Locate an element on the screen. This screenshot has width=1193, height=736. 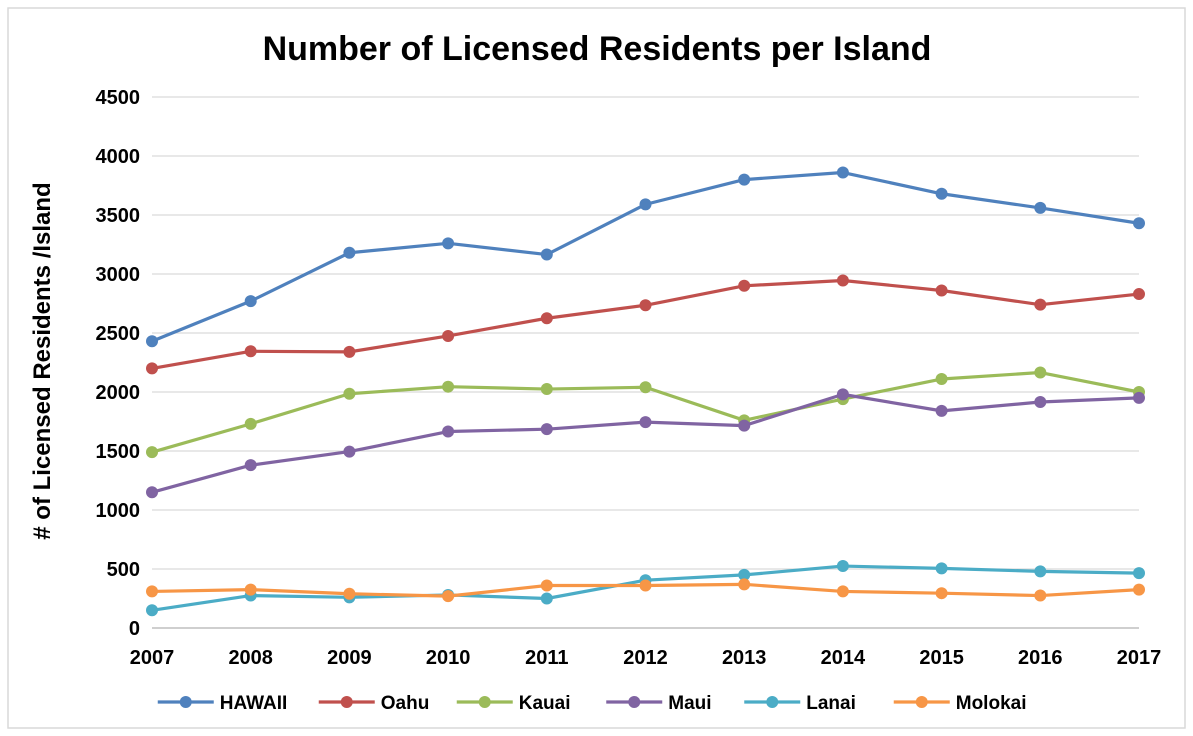
y-tick-label: 1500 is located at coordinates (118, 452).